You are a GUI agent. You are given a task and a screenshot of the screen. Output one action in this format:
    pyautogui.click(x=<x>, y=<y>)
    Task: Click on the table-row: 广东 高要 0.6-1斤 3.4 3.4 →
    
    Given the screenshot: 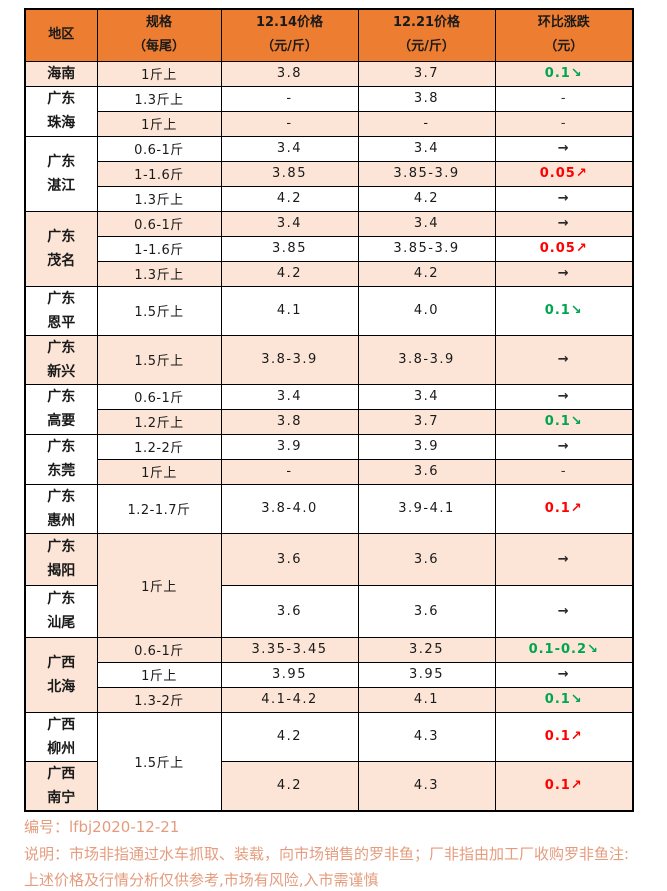 What is the action you would take?
    pyautogui.click(x=329, y=409)
    